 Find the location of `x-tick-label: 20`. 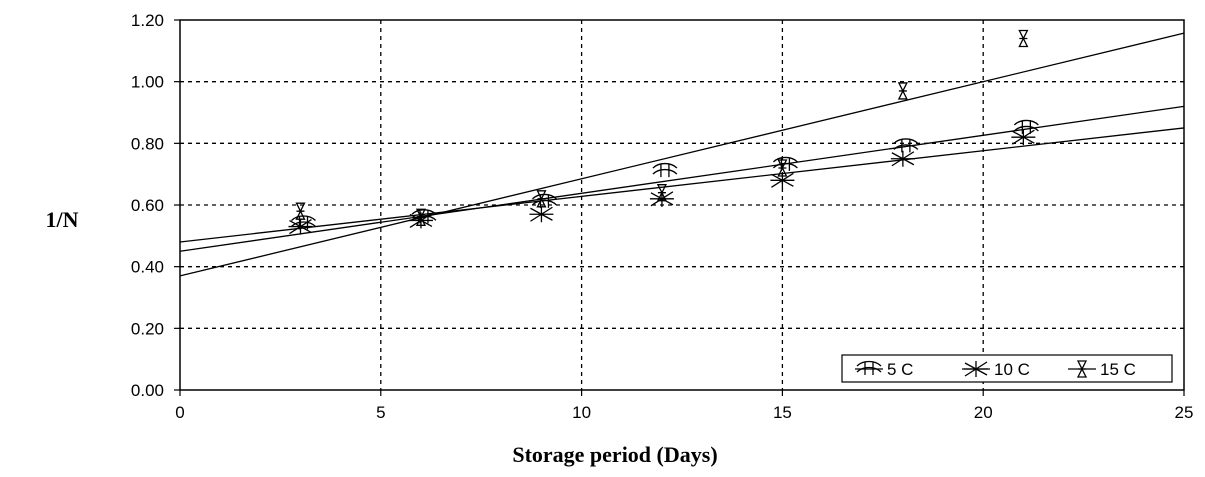

x-tick-label: 20 is located at coordinates (983, 412).